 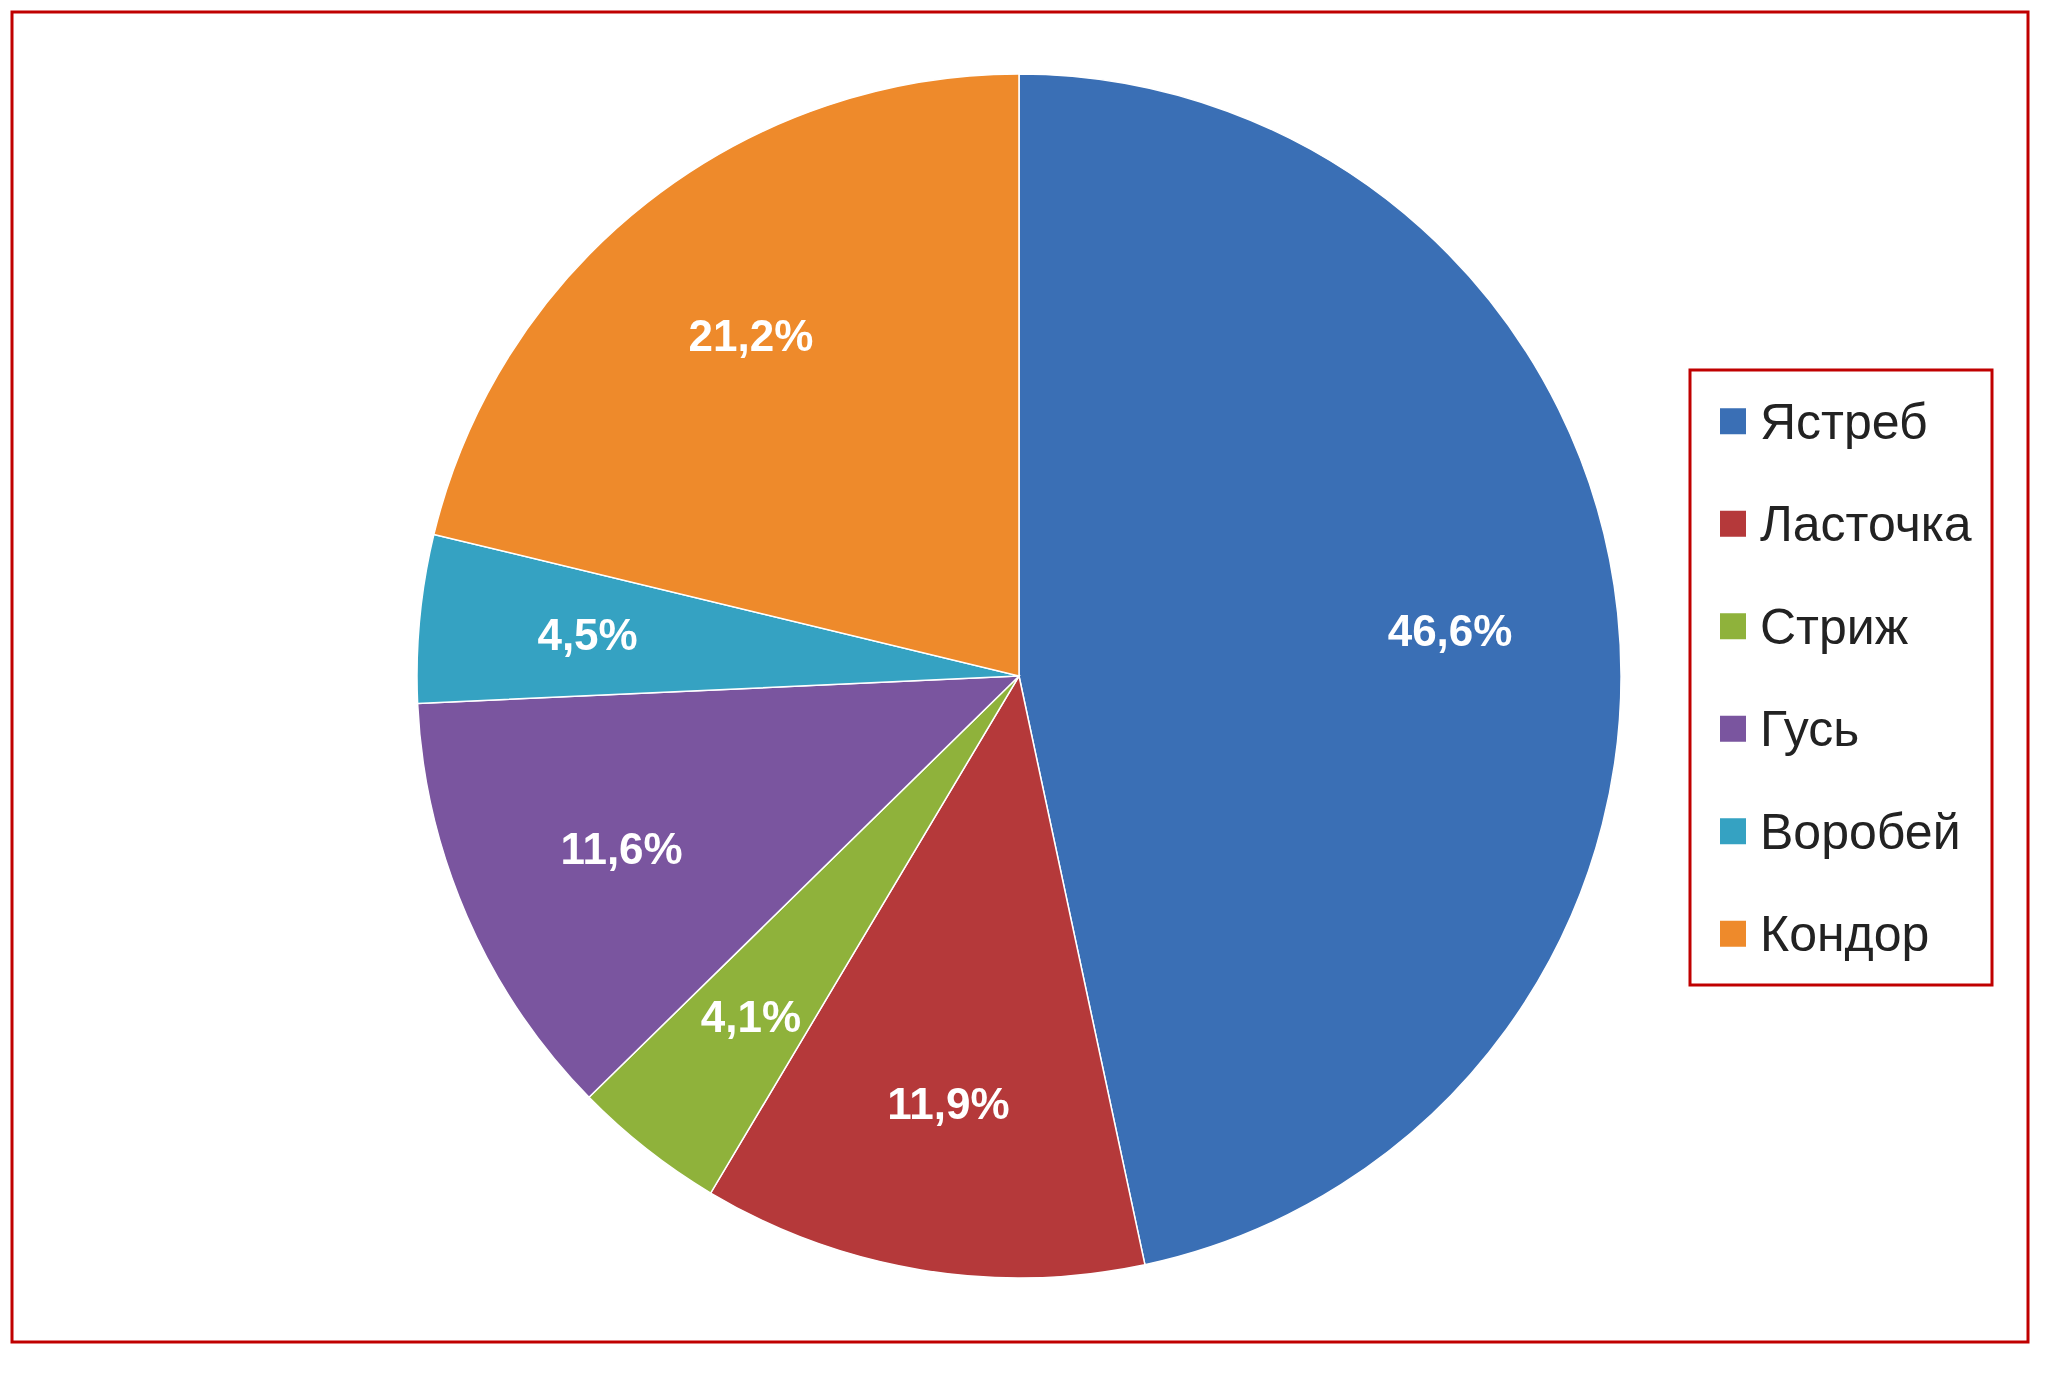 What do you see at coordinates (751, 1017) in the screenshot?
I see `data-label: 4,1%` at bounding box center [751, 1017].